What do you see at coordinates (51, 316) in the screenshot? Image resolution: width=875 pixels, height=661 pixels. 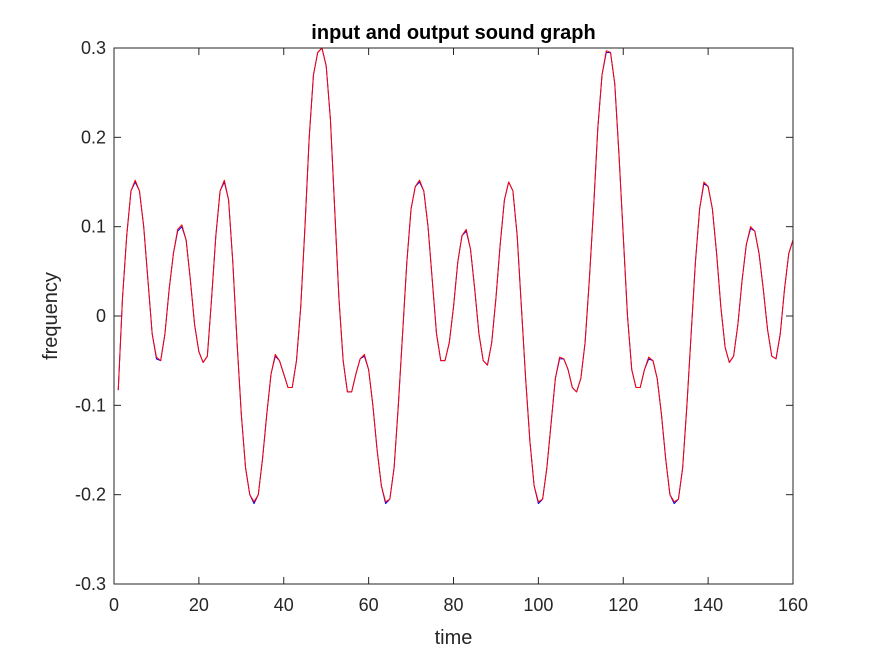 I see `y-axis-label: frequency` at bounding box center [51, 316].